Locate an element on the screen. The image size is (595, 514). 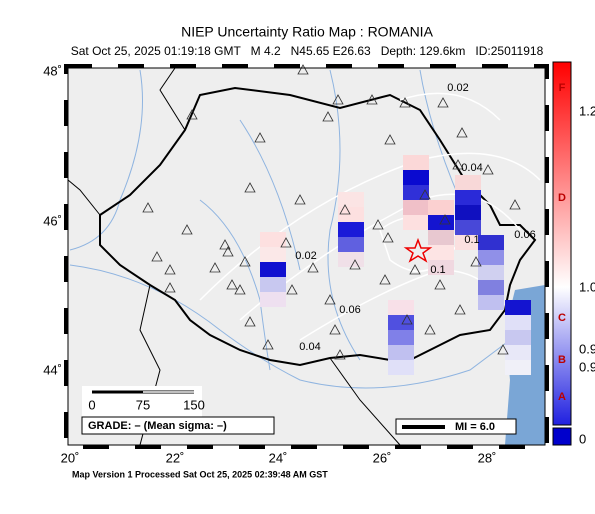
grade-letter: A is located at coordinates (562, 397).